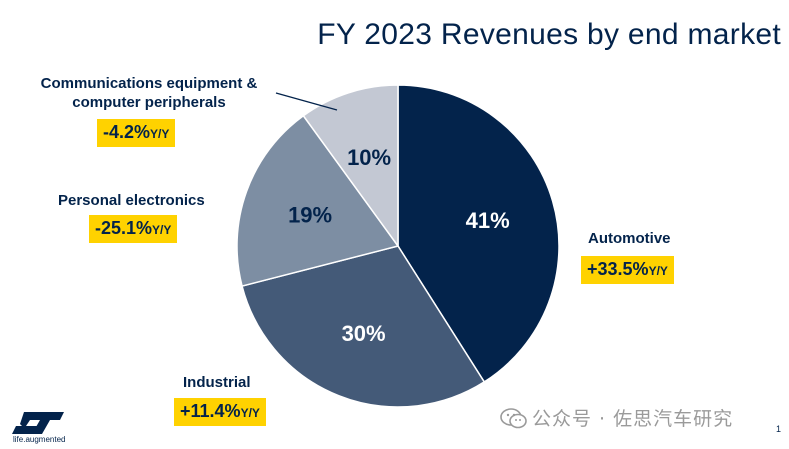  I want to click on chart-title: FY 2023 Revenues by end market, so click(549, 34).